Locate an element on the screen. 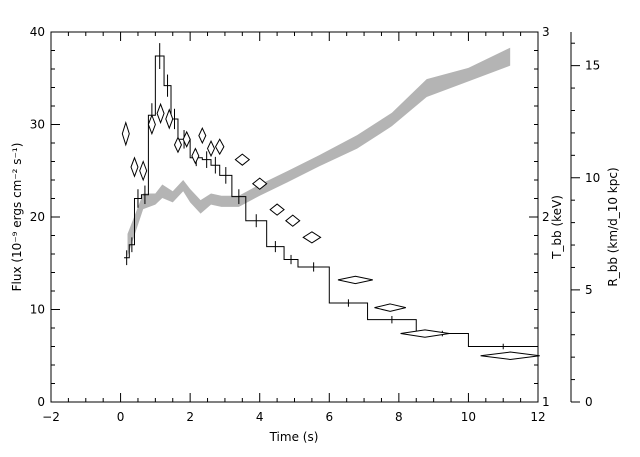  y-axis-ticks: 0 10 20 30 40 is located at coordinates (45, 217).